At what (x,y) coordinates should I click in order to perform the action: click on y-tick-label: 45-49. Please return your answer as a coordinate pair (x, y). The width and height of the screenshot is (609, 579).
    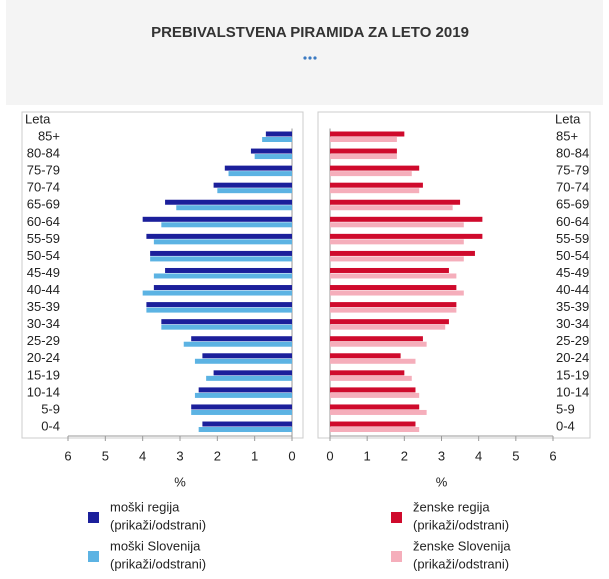
    Looking at the image, I should click on (43, 272).